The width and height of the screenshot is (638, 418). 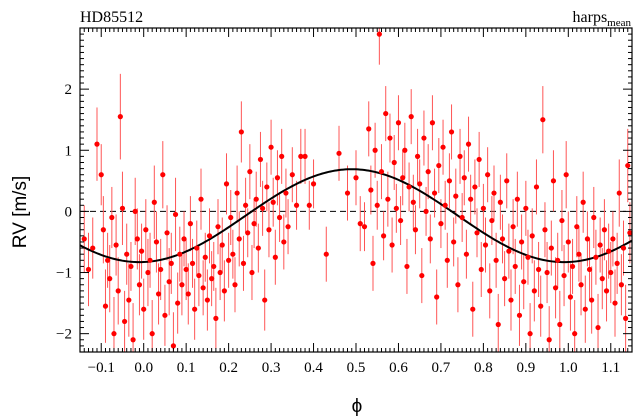 What do you see at coordinates (228, 368) in the screenshot?
I see `x-tick-label: 0.2` at bounding box center [228, 368].